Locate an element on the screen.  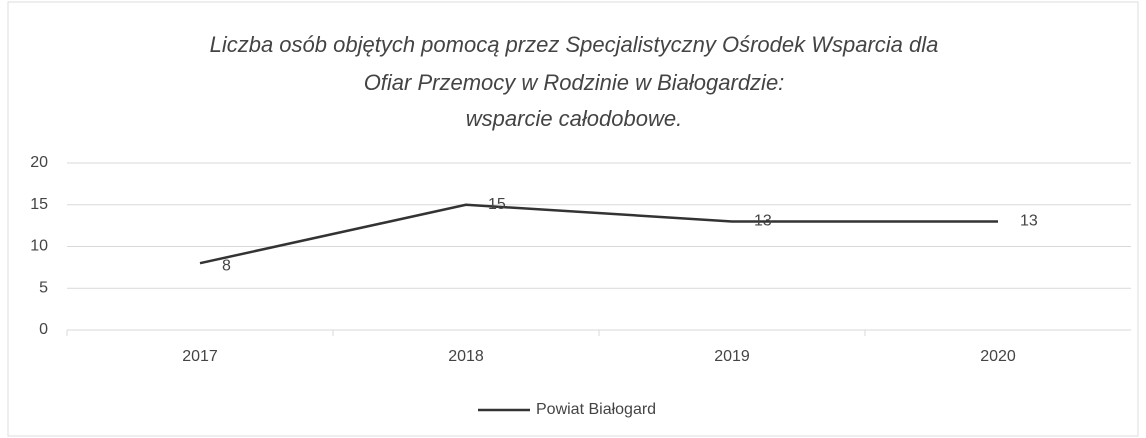
y-tick-label: 5 is located at coordinates (43, 287).